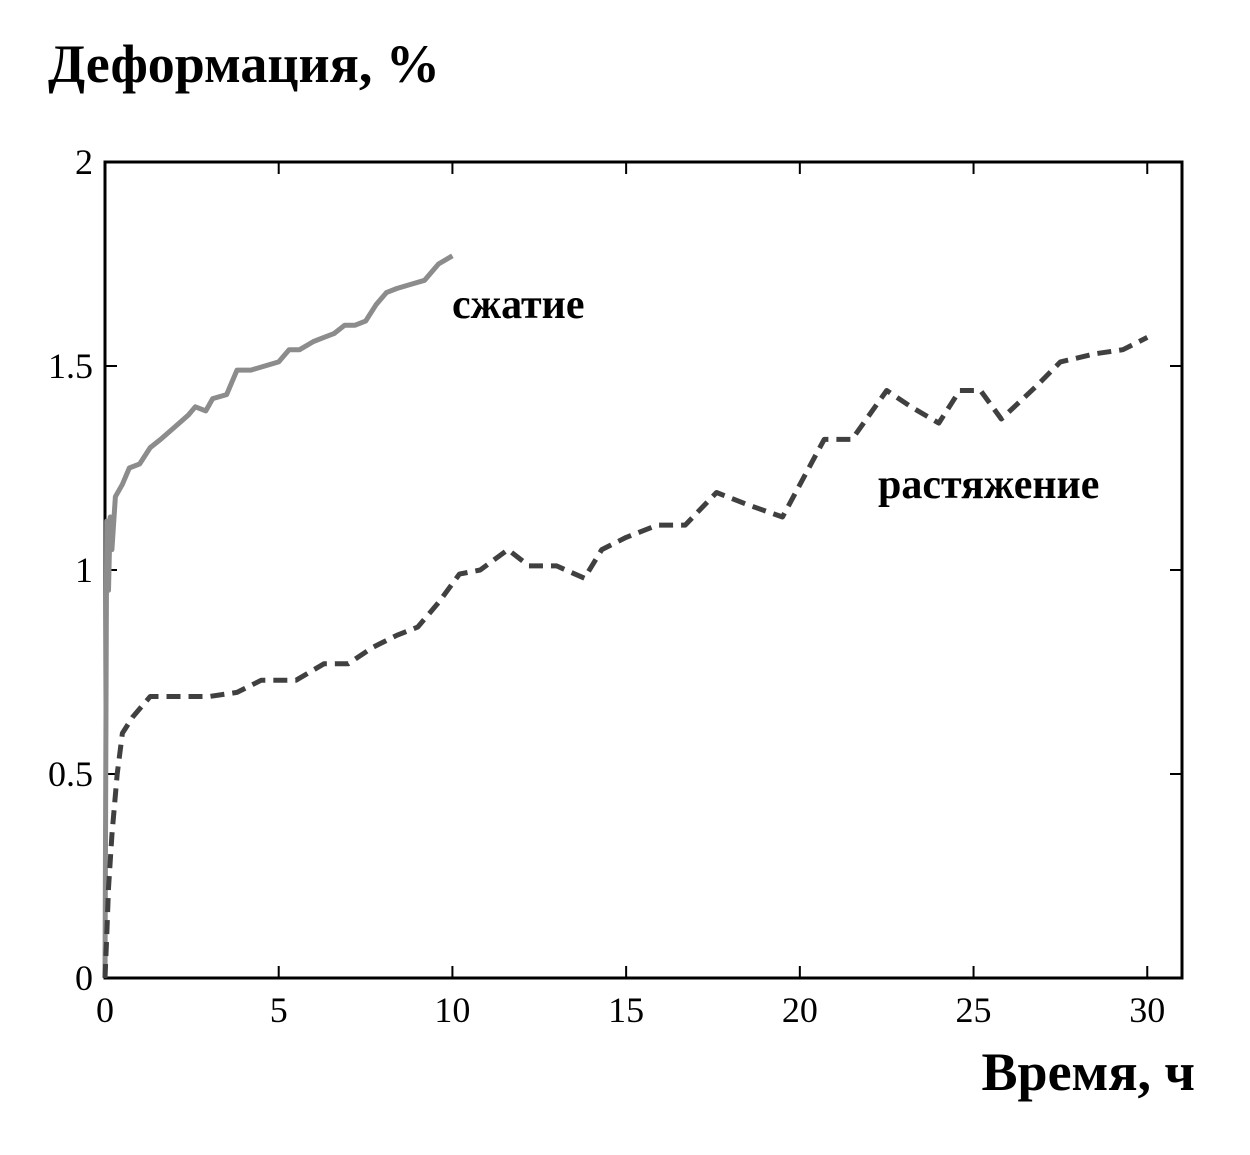 The width and height of the screenshot is (1250, 1155). Describe the element at coordinates (1147, 1010) in the screenshot. I see `x-tick-label: 30` at that location.